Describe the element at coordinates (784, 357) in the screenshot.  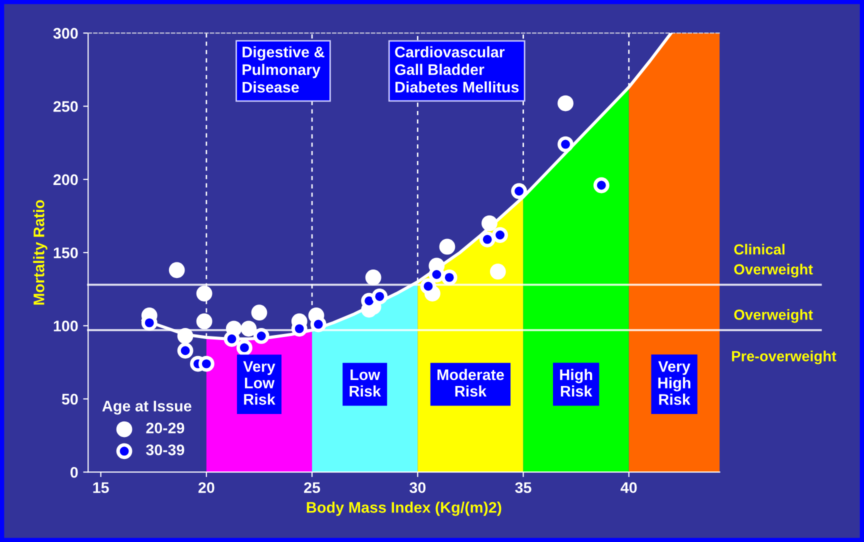
I see `text: Pre-overweight` at that location.